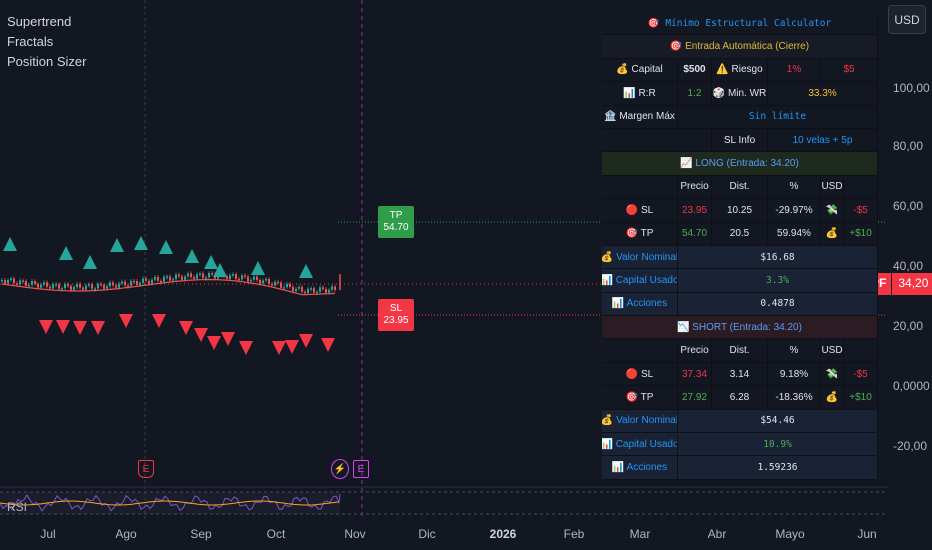 This screenshot has width=932, height=550. Describe the element at coordinates (861, 234) in the screenshot. I see `long-tp-usd: +$10` at that location.